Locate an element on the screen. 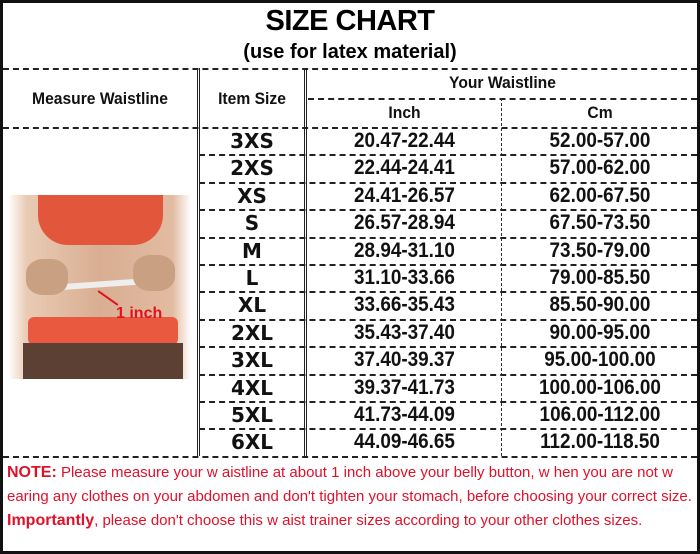 This screenshot has width=700, height=554. size-label: 2XS is located at coordinates (252, 168).